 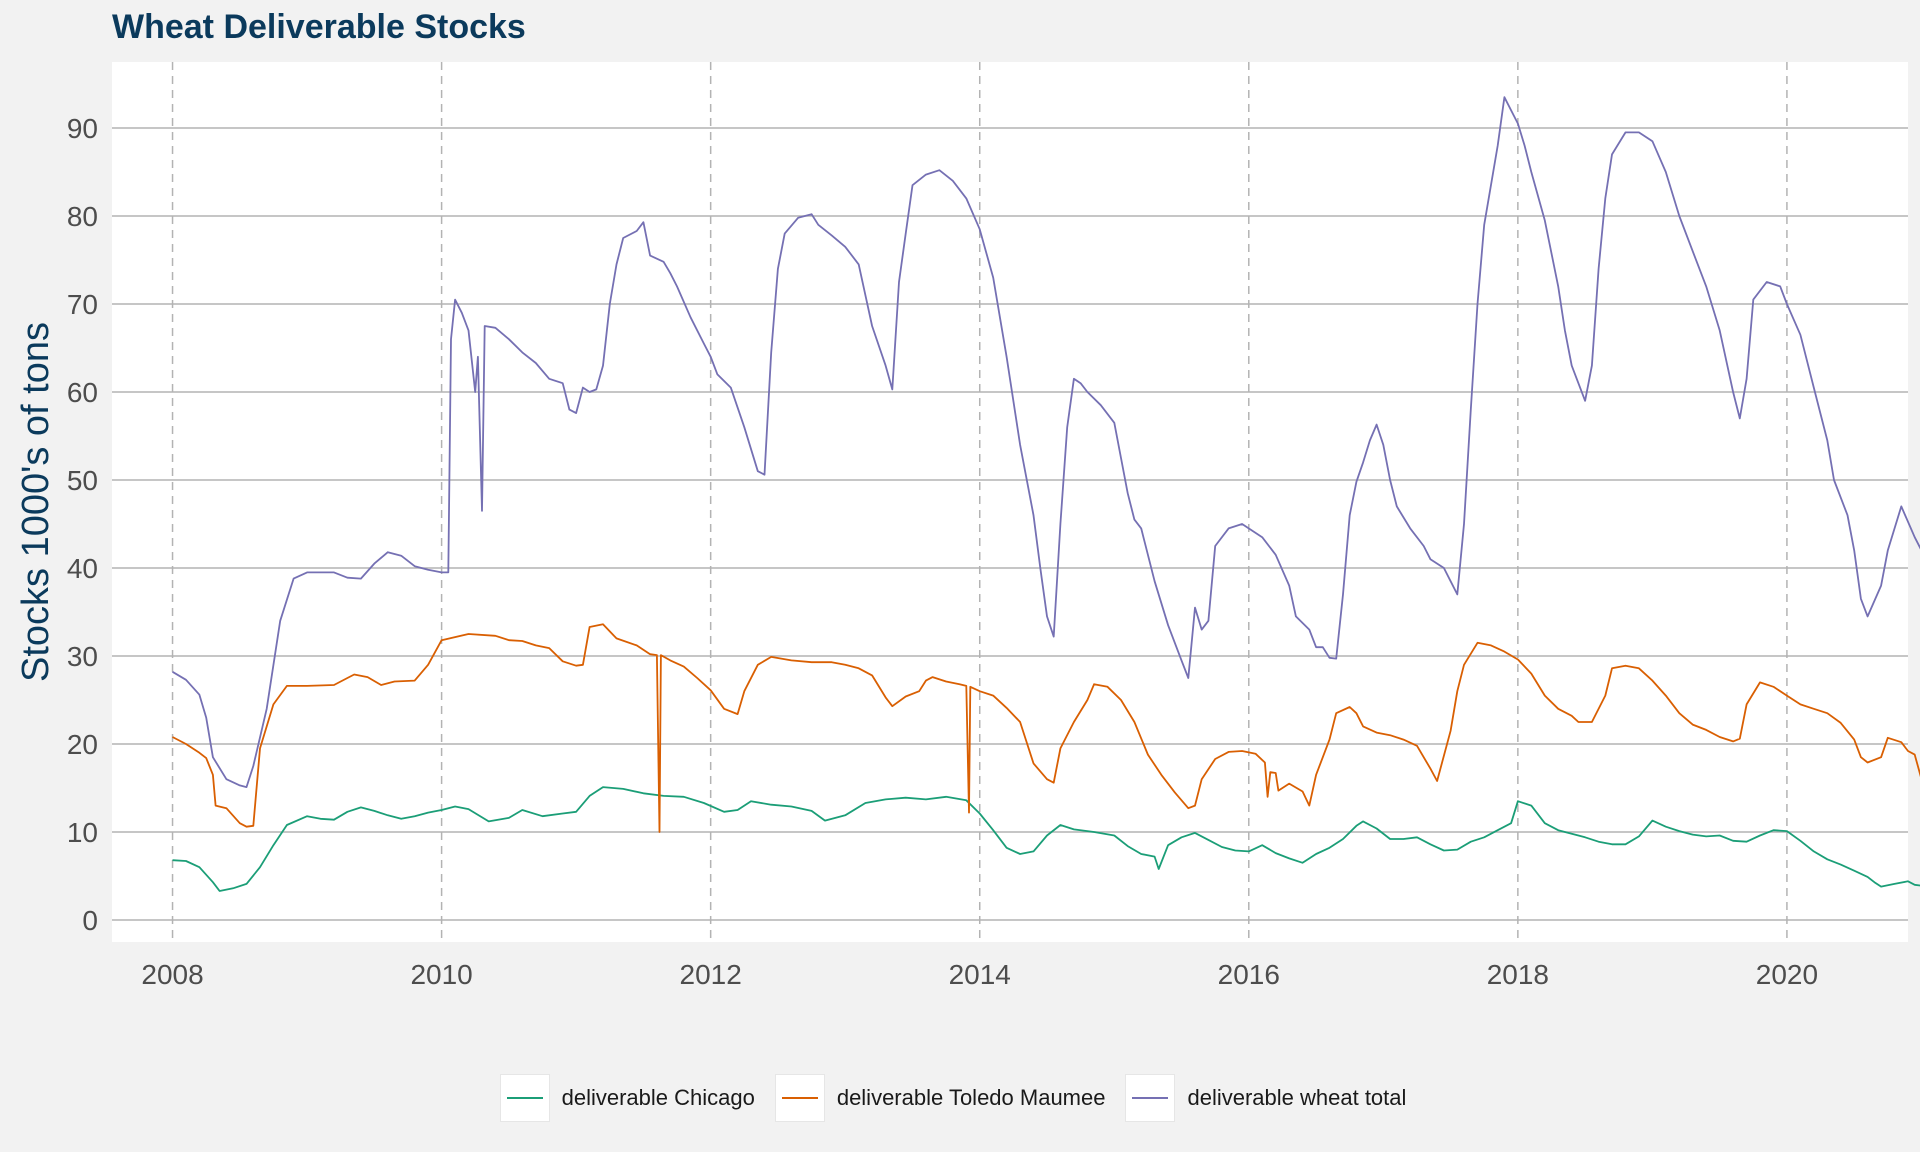 I want to click on y-tick-labels: 0 10 20 30 40 50 60 70 80 90, so click(x=82, y=524).